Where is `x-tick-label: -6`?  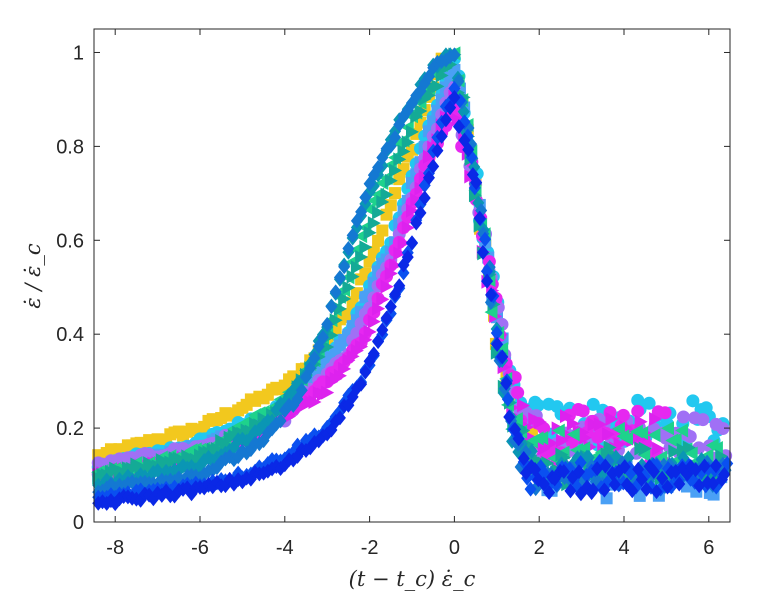 x-tick-label: -6 is located at coordinates (200, 548).